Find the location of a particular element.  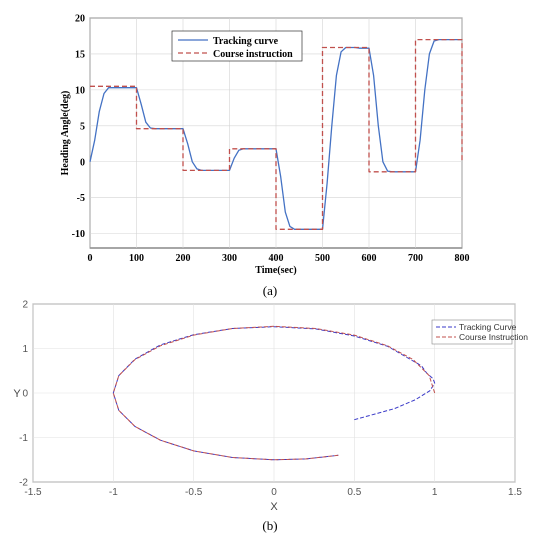

y-tick-label: 15 is located at coordinates (80, 54).